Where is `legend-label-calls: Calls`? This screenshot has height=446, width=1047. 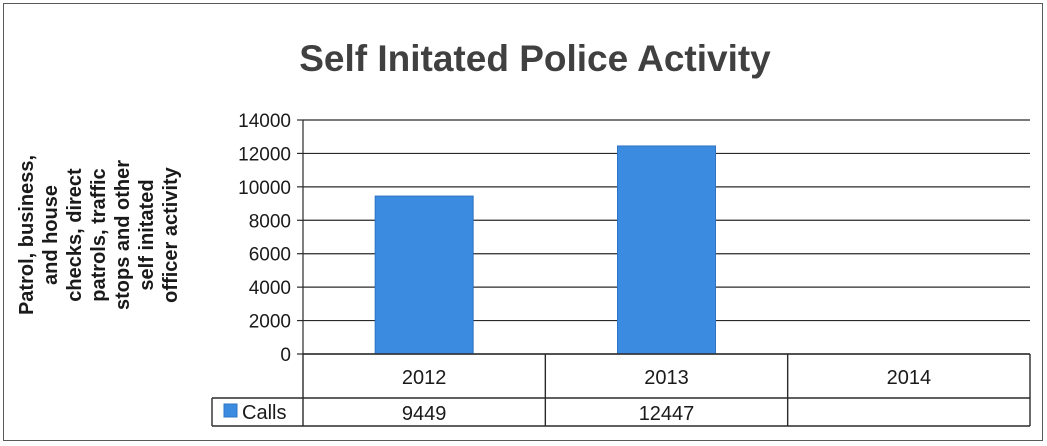 legend-label-calls: Calls is located at coordinates (264, 413).